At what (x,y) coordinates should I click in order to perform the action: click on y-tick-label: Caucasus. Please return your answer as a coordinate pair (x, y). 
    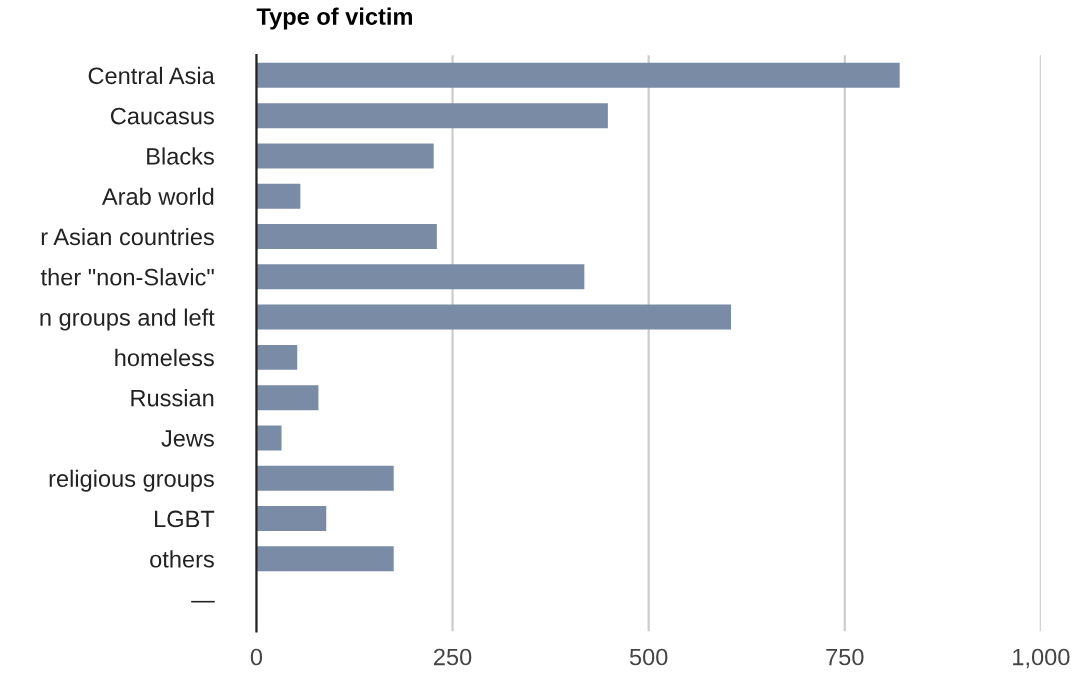
    Looking at the image, I should click on (162, 116).